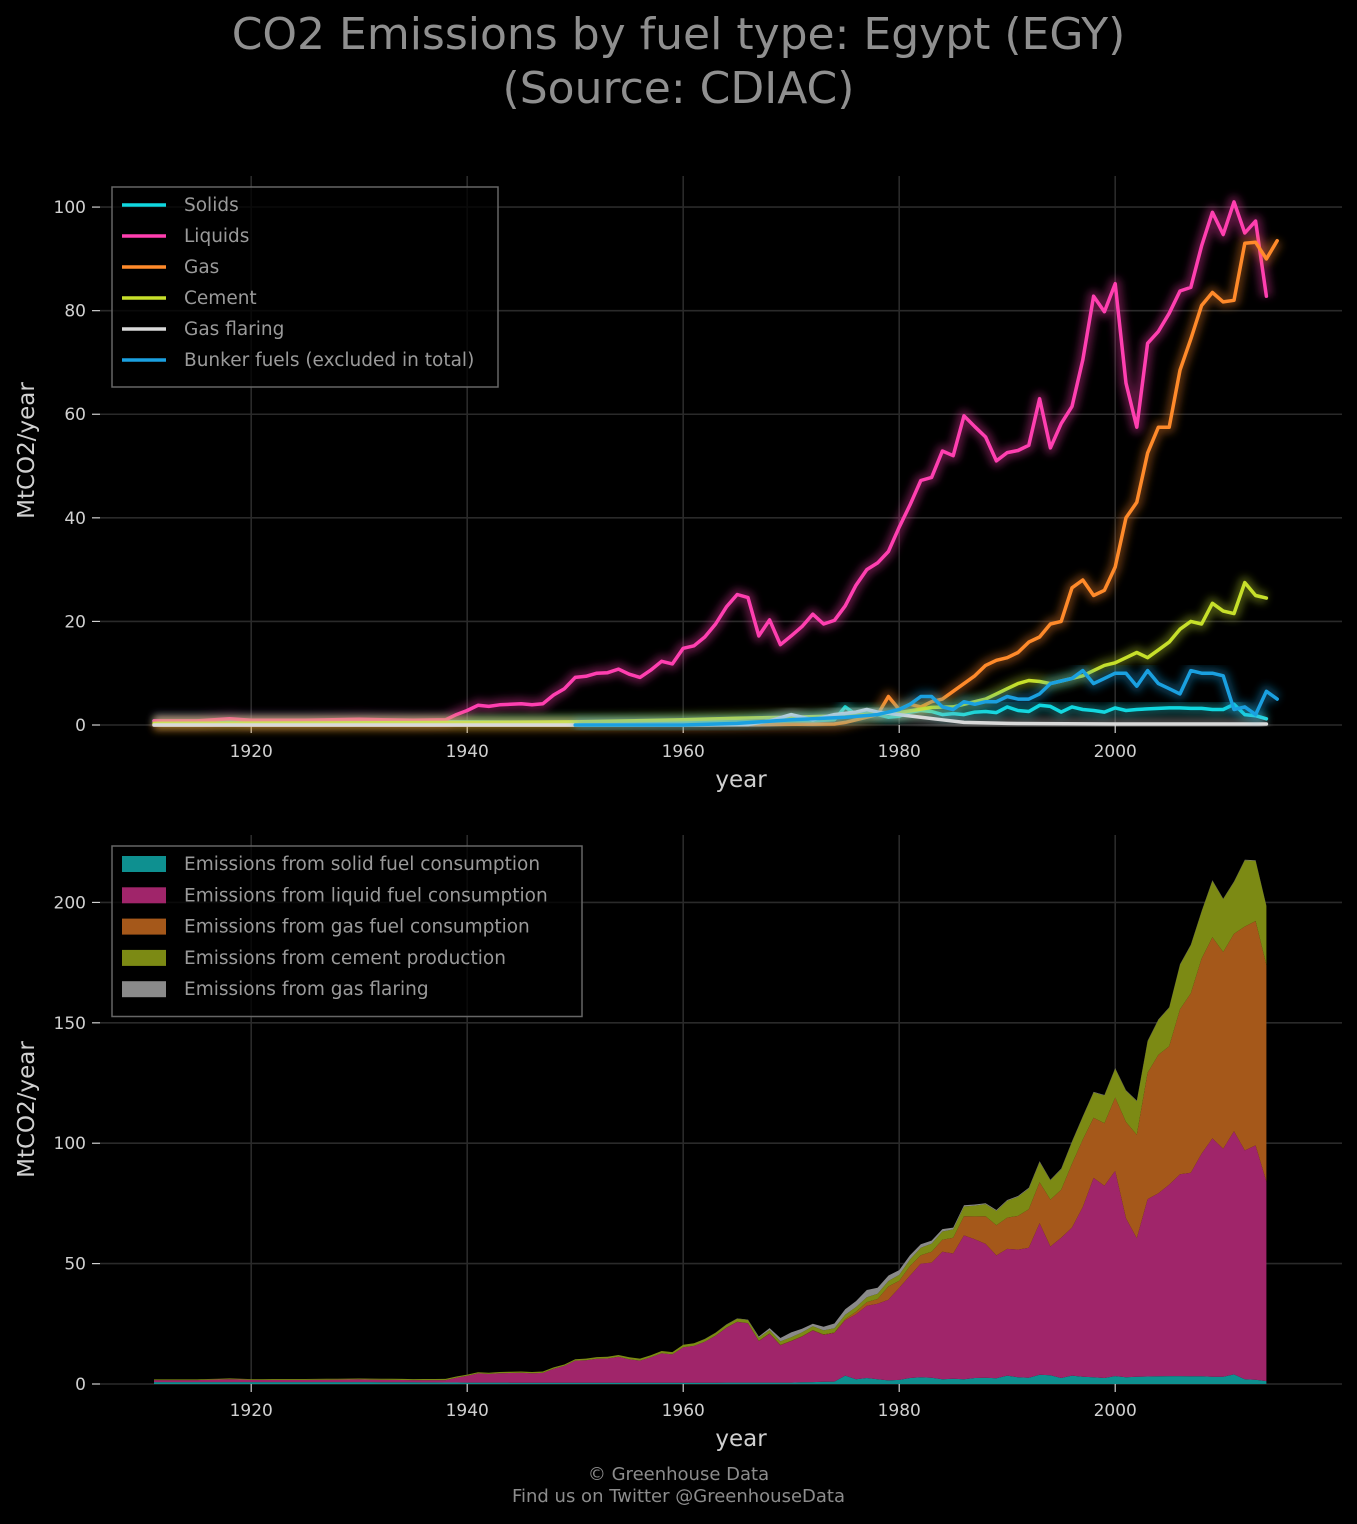 The width and height of the screenshot is (1357, 1524). I want to click on y-tick-label: 80, so click(75, 312).